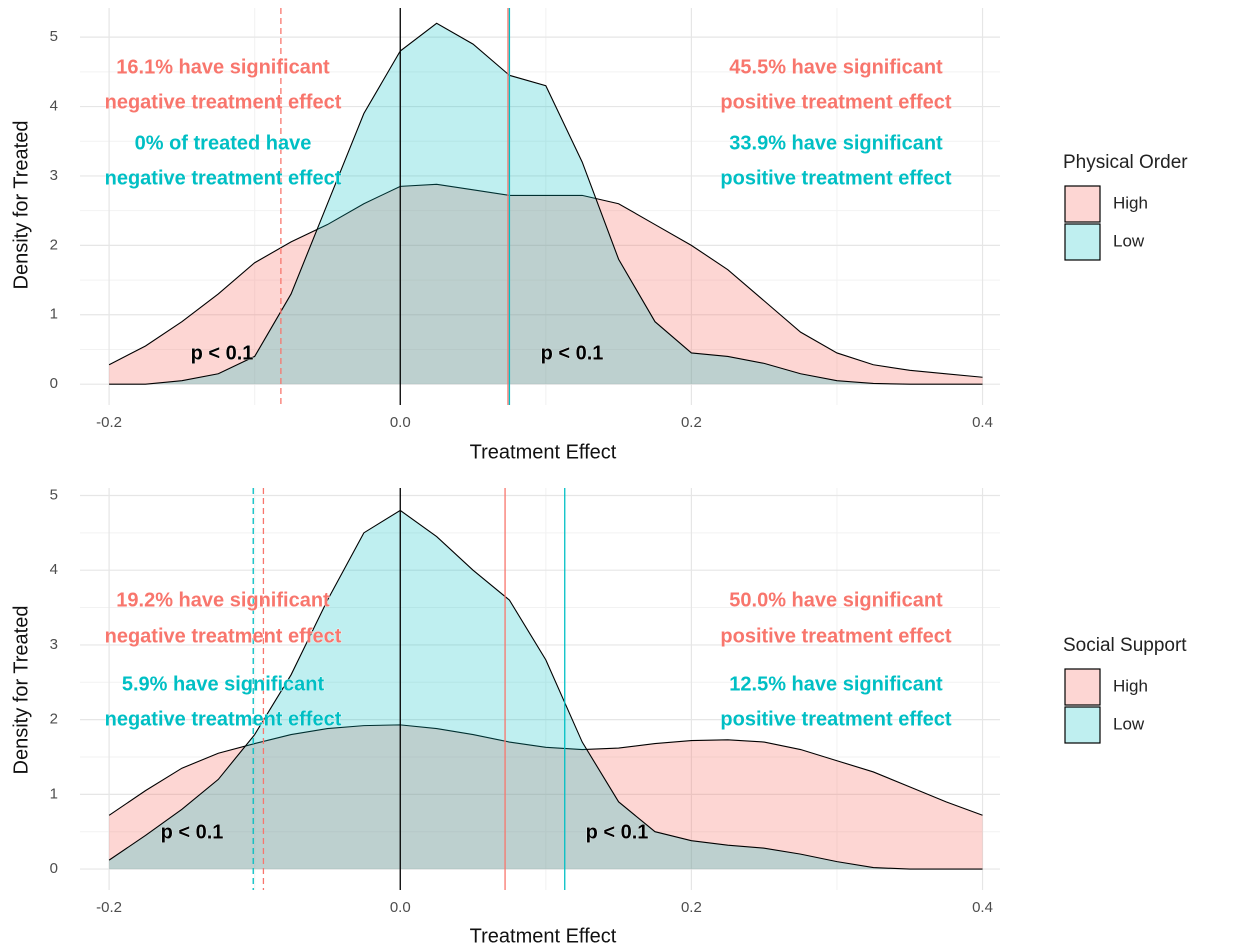  What do you see at coordinates (223, 684) in the screenshot?
I see `annotation: 5.9% have significant` at bounding box center [223, 684].